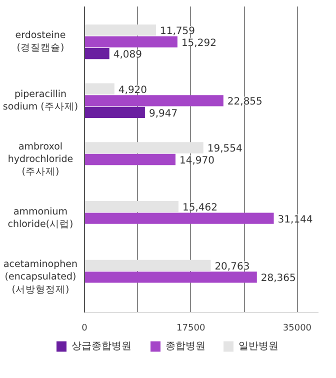 Image resolution: width=336 pixels, height=378 pixels. Describe the element at coordinates (258, 346) in the screenshot. I see `legend-label: 일반병원` at that location.